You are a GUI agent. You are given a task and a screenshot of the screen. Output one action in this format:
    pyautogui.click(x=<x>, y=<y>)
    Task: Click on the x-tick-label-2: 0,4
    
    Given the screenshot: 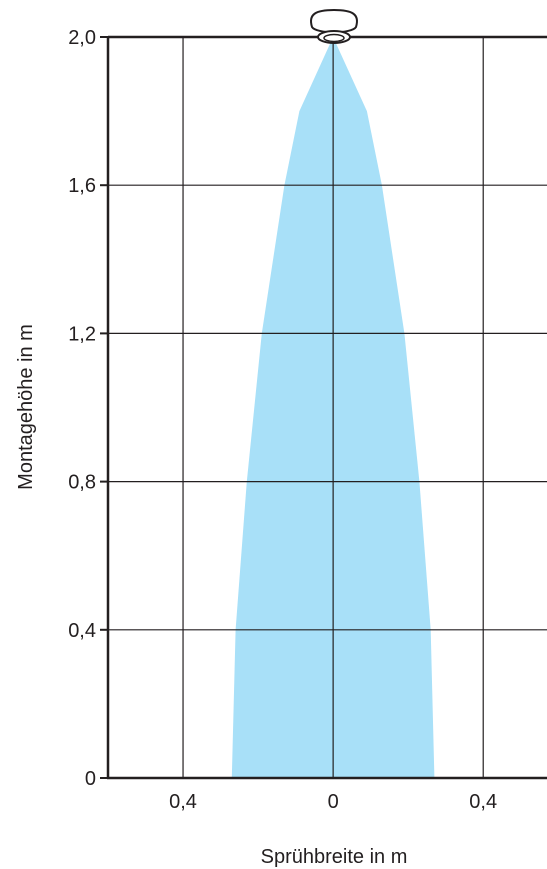 What is the action you would take?
    pyautogui.click(x=483, y=802)
    